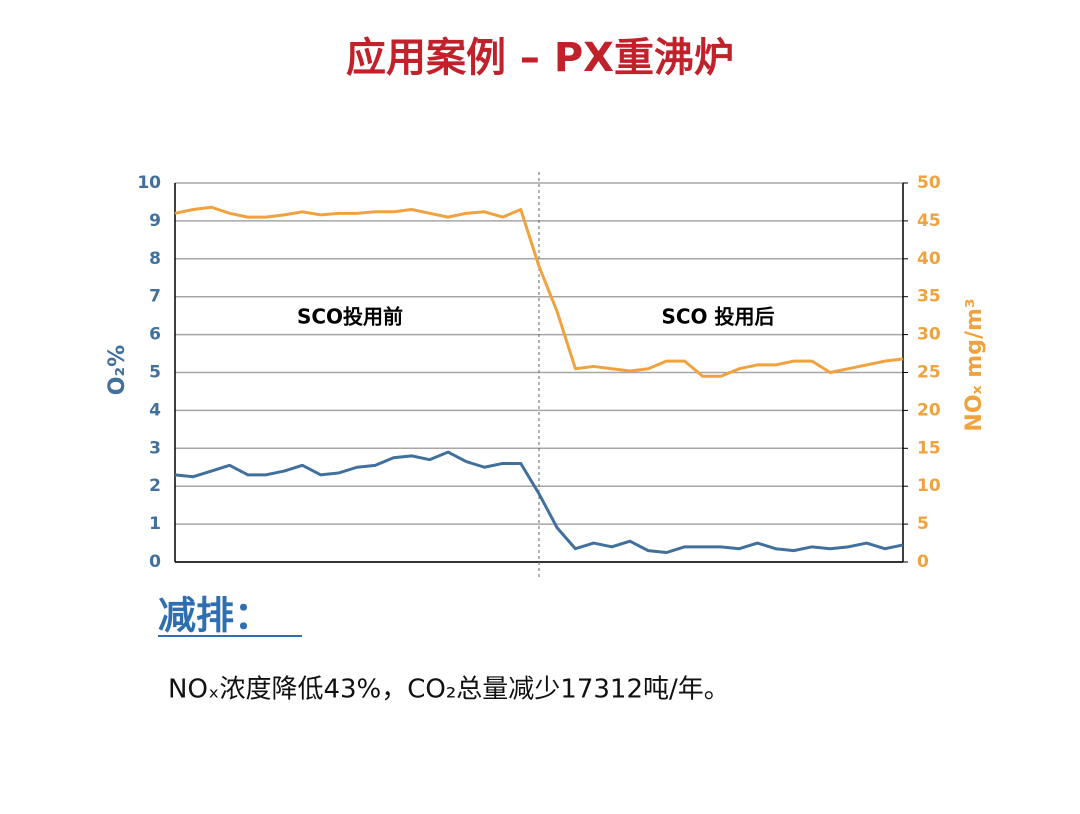 This screenshot has width=1080, height=814. I want to click on y2-tick-label: 20, so click(929, 410).